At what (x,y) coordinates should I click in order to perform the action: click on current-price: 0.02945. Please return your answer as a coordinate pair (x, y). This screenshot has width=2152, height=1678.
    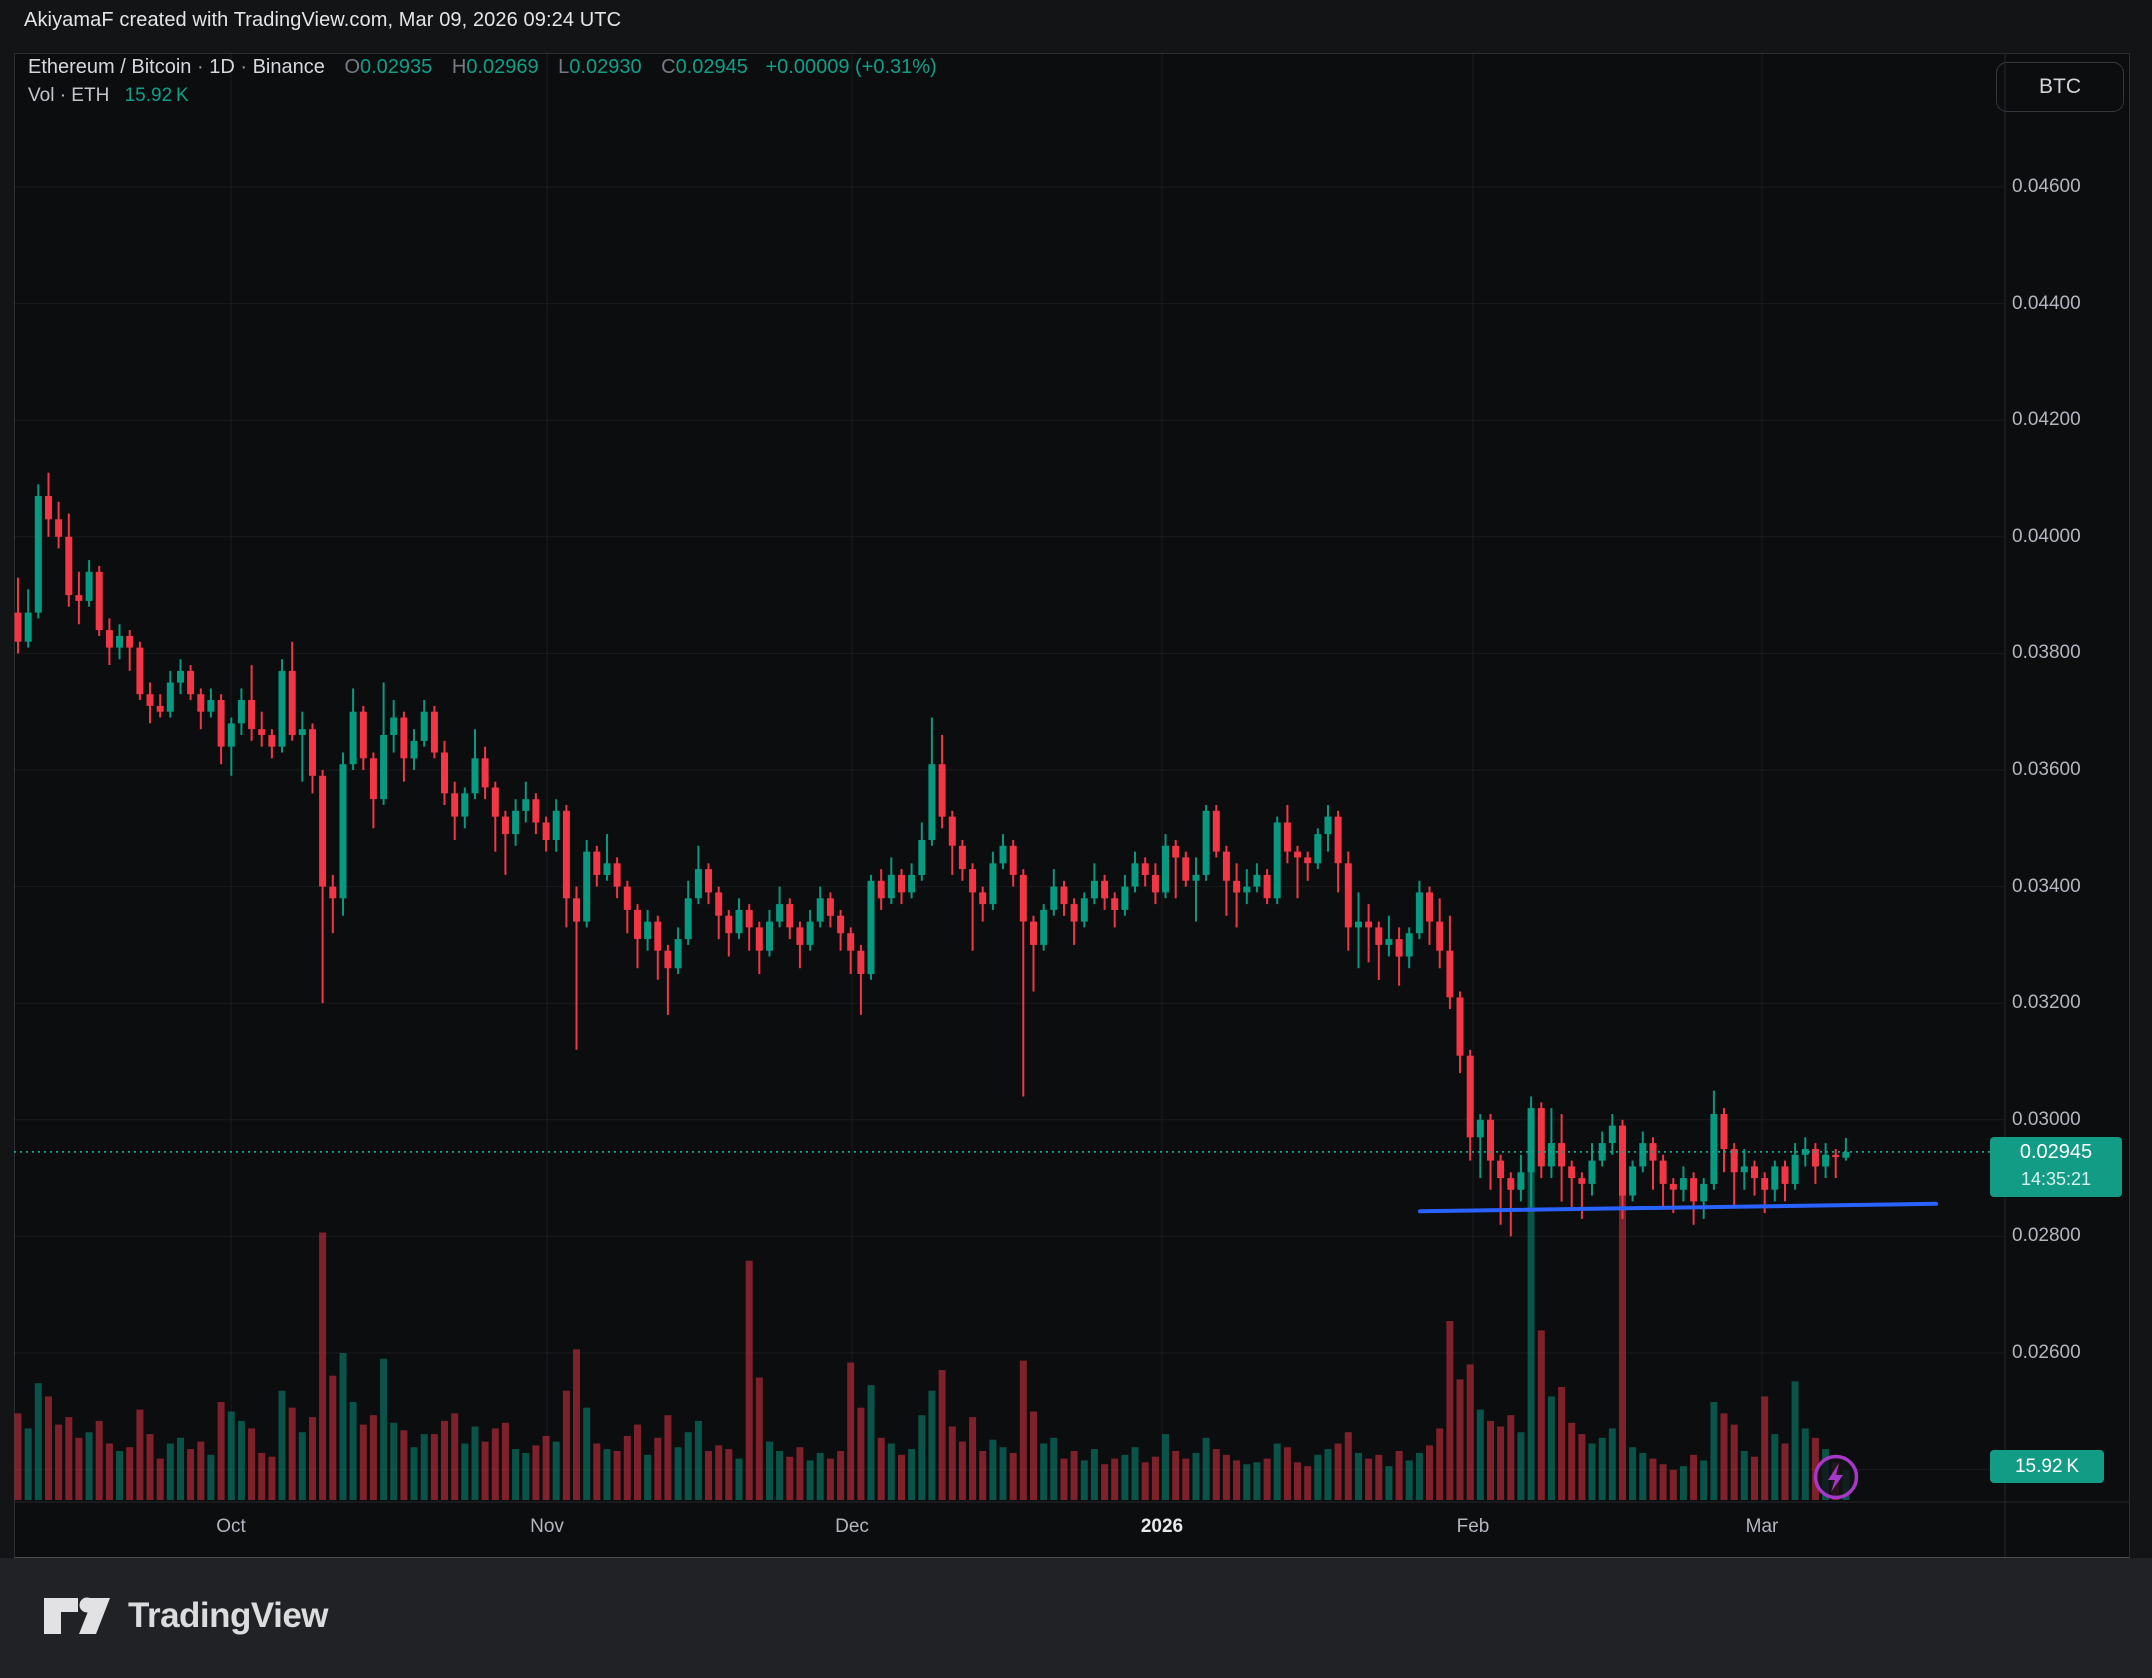
    Looking at the image, I should click on (2056, 1152).